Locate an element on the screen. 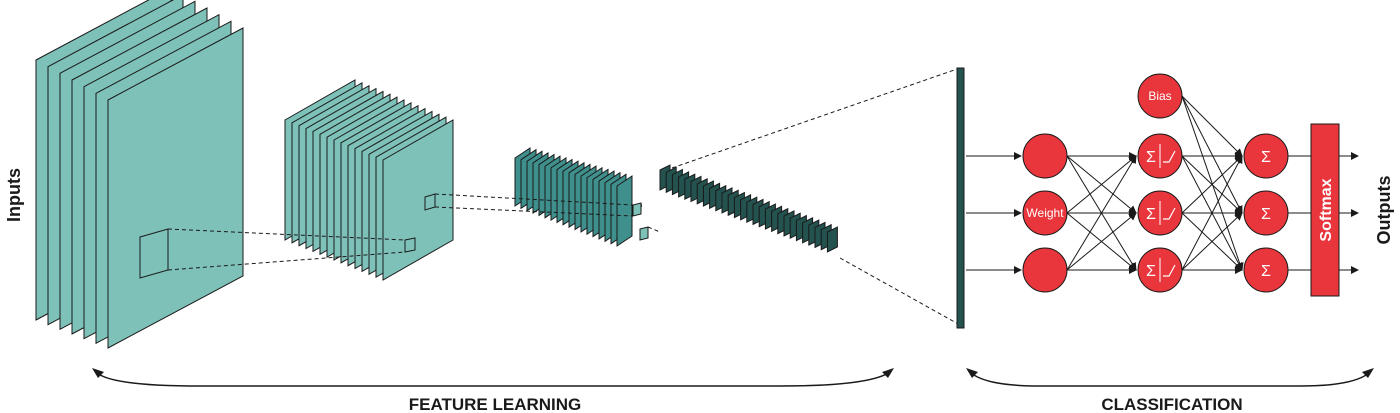 This screenshot has height=413, width=1400. bias-label: Bias is located at coordinates (1159, 96).